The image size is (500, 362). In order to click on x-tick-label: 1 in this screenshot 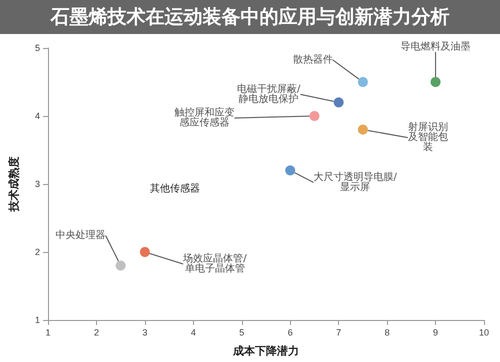, I will do `click(48, 333)`.